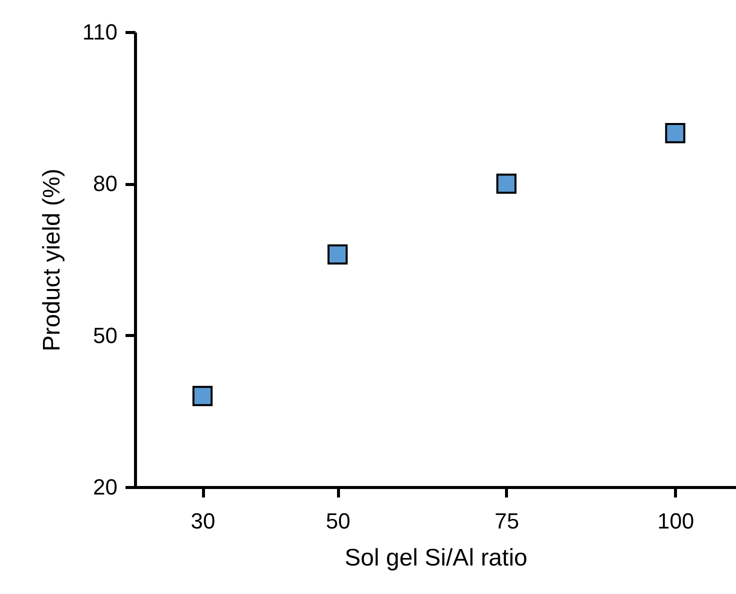 The image size is (736, 594). What do you see at coordinates (675, 521) in the screenshot?
I see `x-tick-label: 100` at bounding box center [675, 521].